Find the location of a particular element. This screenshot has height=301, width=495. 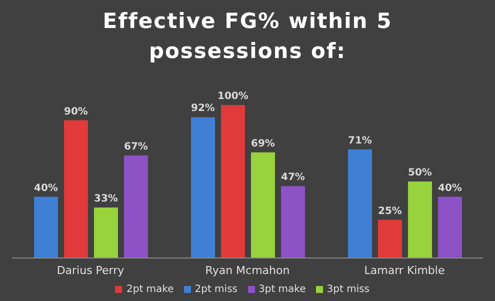

data-label: 100% is located at coordinates (233, 96).